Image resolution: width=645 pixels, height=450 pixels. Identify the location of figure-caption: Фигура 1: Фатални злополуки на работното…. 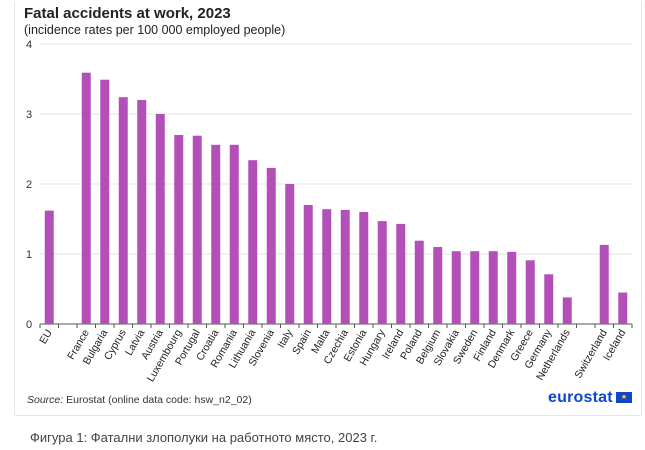
(204, 437).